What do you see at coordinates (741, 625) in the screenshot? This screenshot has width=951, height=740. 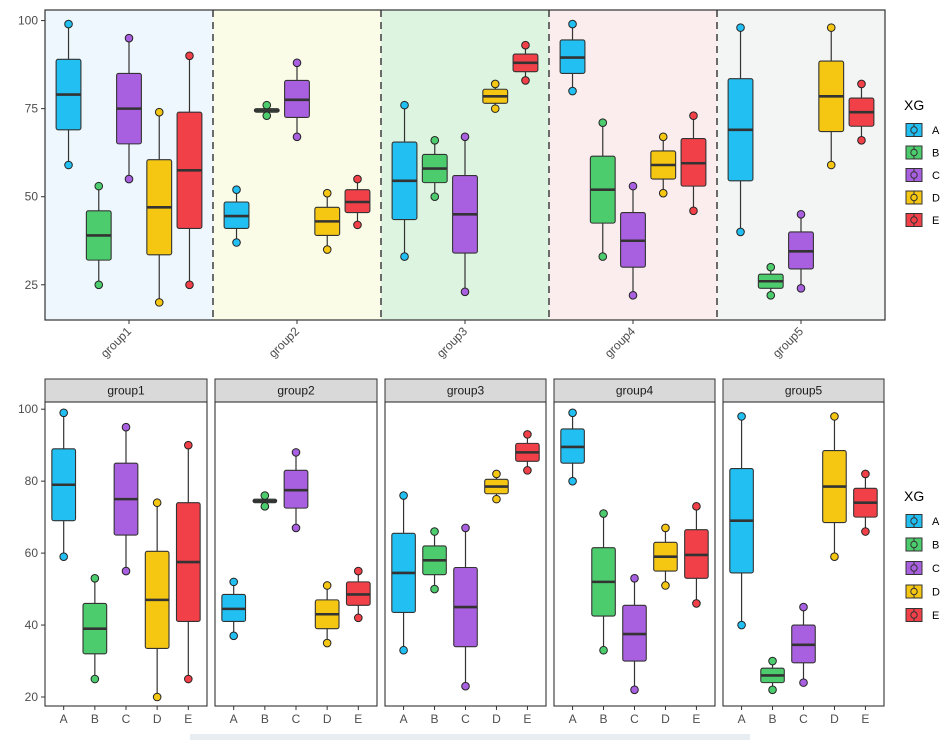 I see `facet-box-group5-a-point-min` at bounding box center [741, 625].